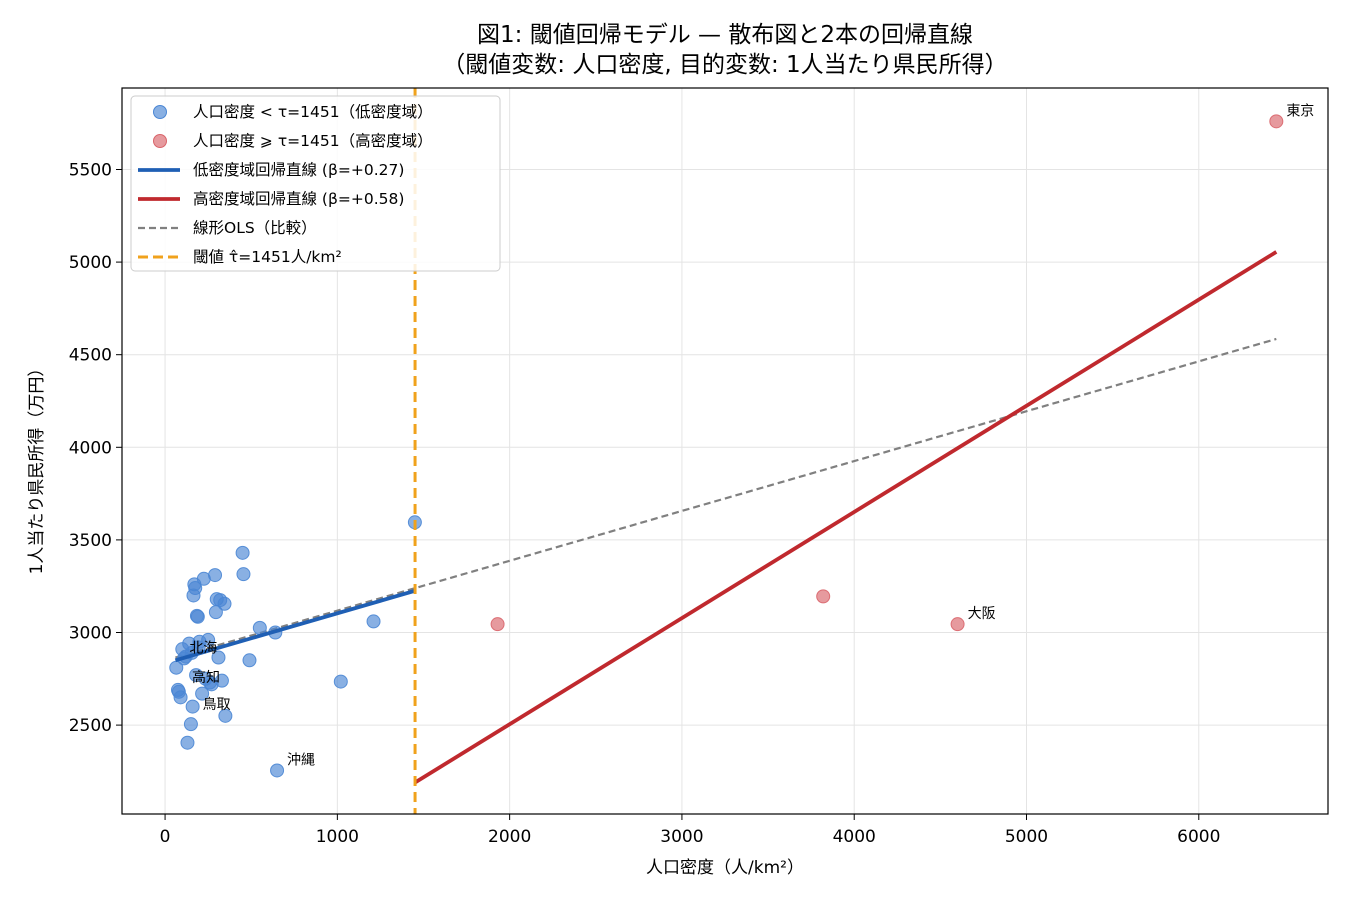 The height and width of the screenshot is (904, 1350). What do you see at coordinates (298, 170) in the screenshot?
I see `legend-label: 低密度域回帰直線 (β=+0.27)` at bounding box center [298, 170].